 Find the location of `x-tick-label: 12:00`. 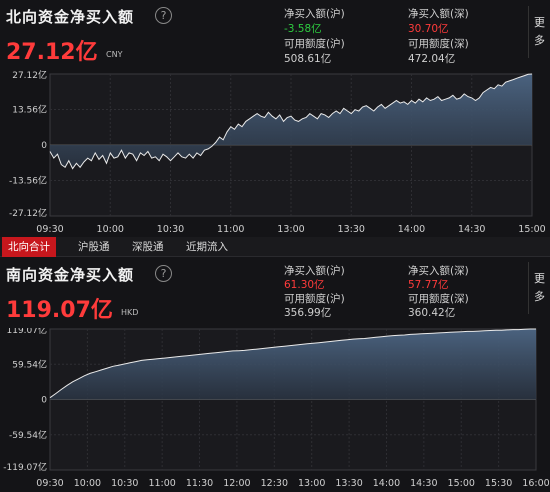

x-tick-label: 12:00 is located at coordinates (236, 483).